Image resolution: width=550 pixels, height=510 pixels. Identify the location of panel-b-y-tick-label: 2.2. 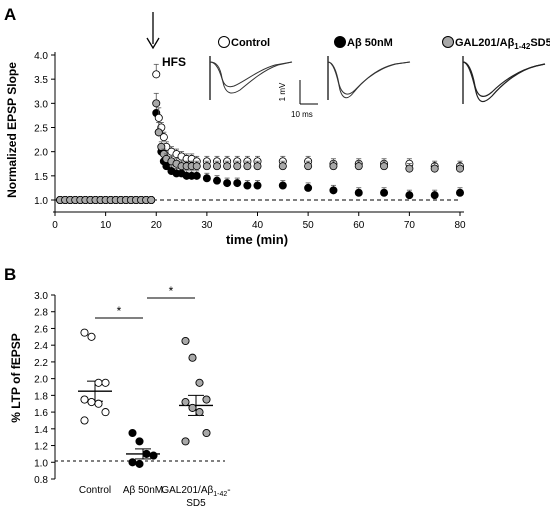
(41, 363).